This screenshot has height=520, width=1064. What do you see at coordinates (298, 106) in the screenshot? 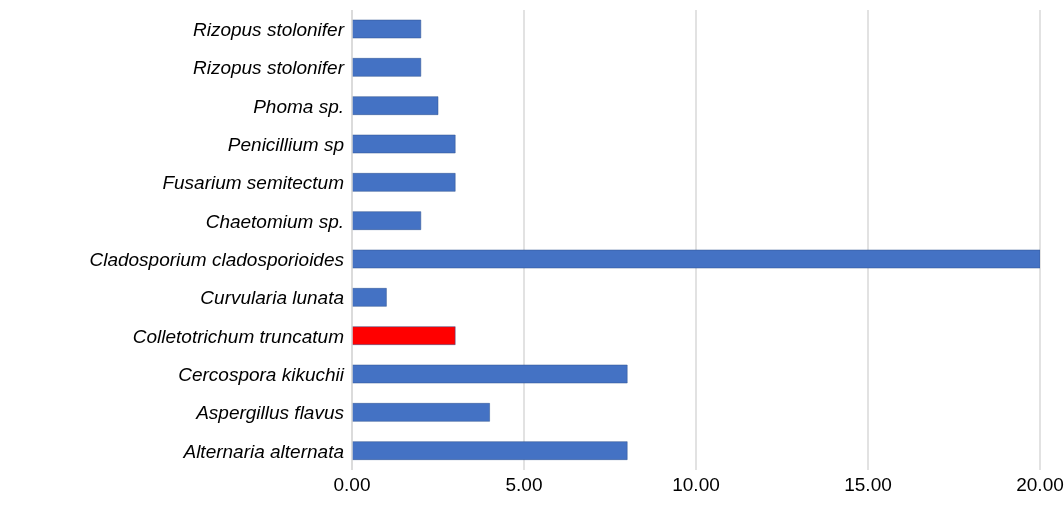
I see `y-tick-label: Phoma sp.` at bounding box center [298, 106].